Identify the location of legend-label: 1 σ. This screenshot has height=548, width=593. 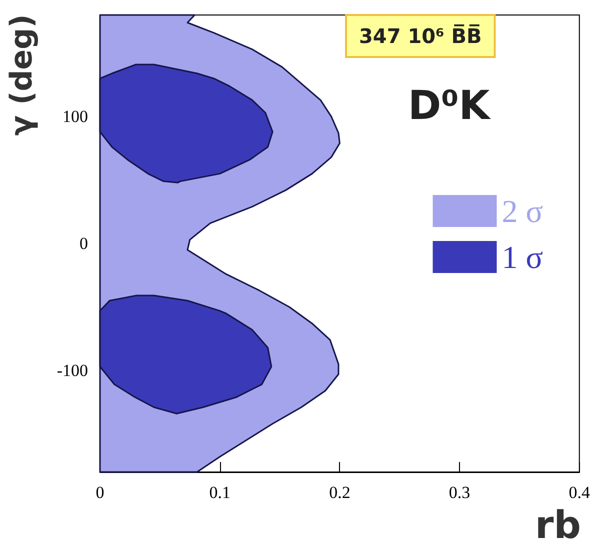
(522, 257).